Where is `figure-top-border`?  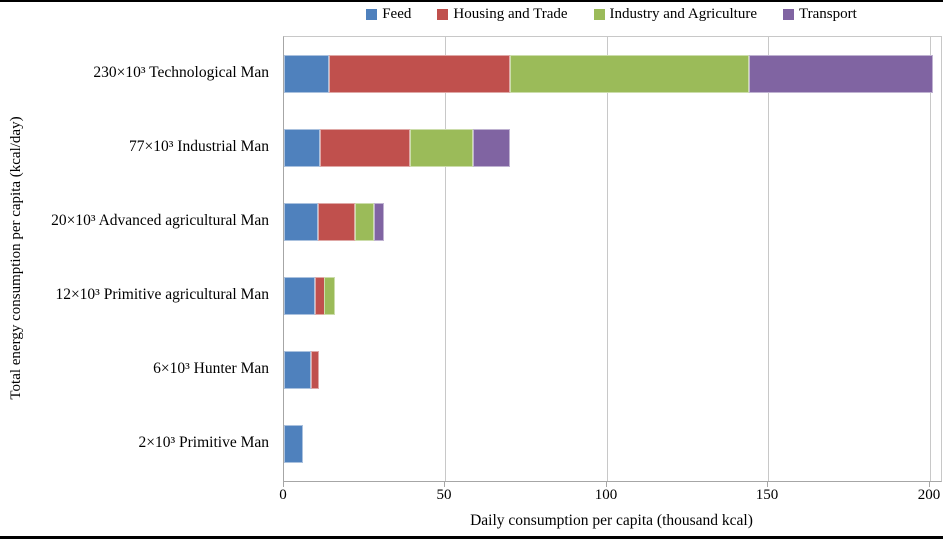
figure-top-border is located at coordinates (471, 1).